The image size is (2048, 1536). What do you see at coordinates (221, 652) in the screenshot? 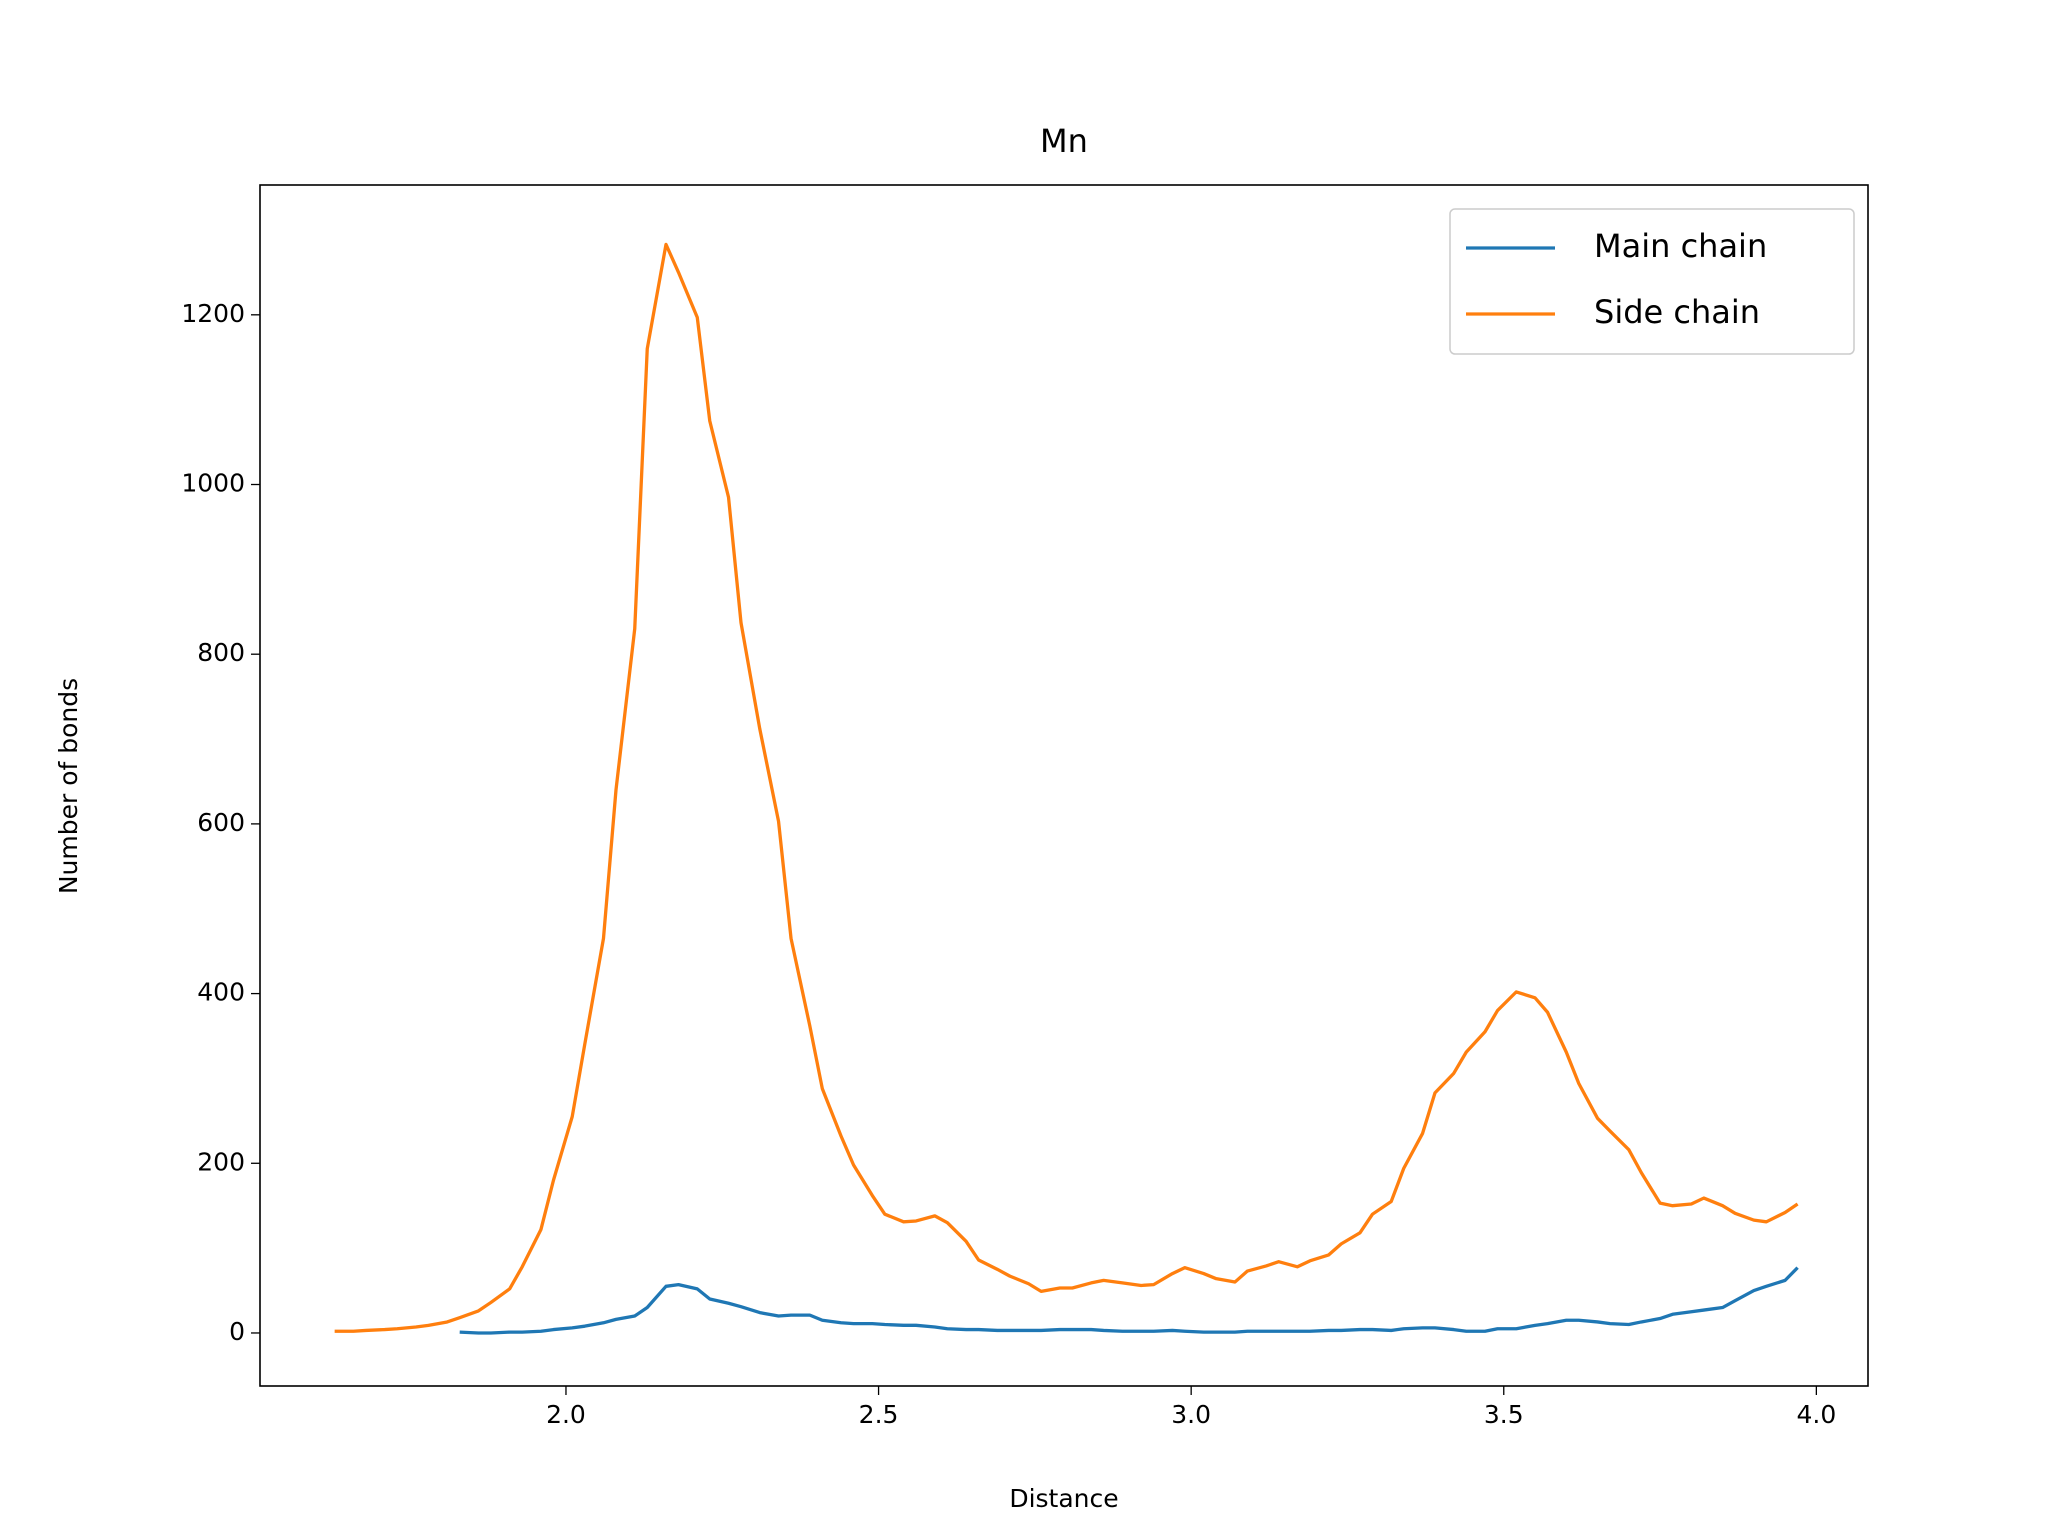
I see `y-tick-label: 800` at bounding box center [221, 652].